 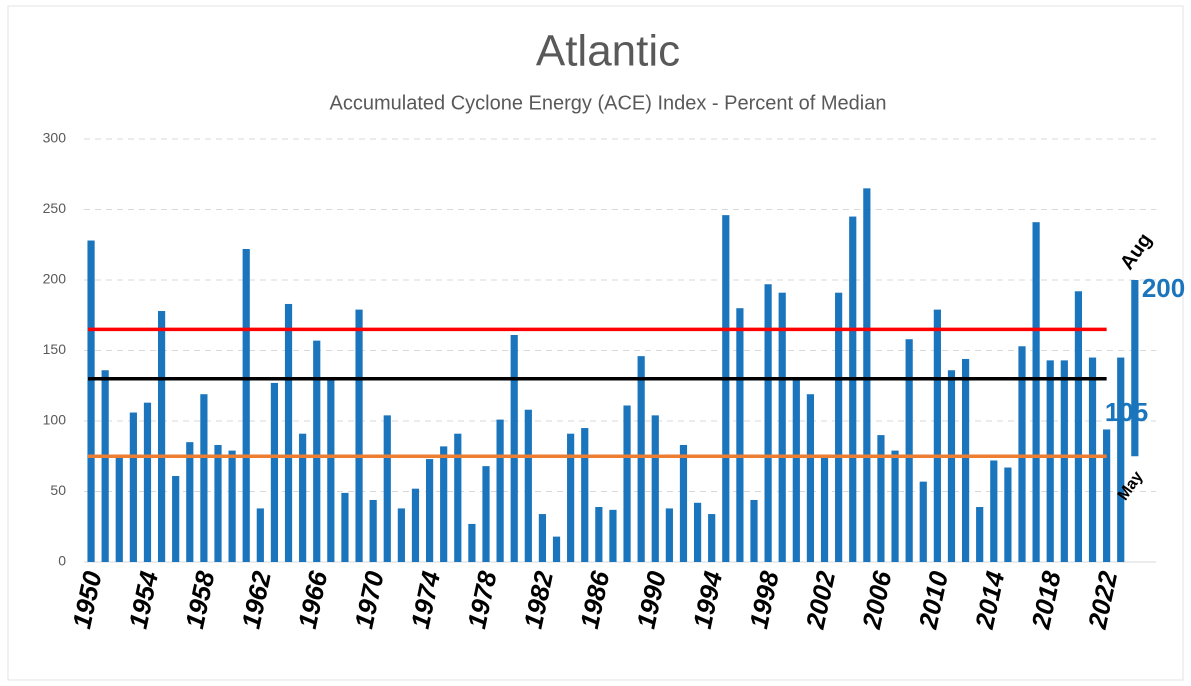 I want to click on y-tick-label: 150, so click(x=55, y=349).